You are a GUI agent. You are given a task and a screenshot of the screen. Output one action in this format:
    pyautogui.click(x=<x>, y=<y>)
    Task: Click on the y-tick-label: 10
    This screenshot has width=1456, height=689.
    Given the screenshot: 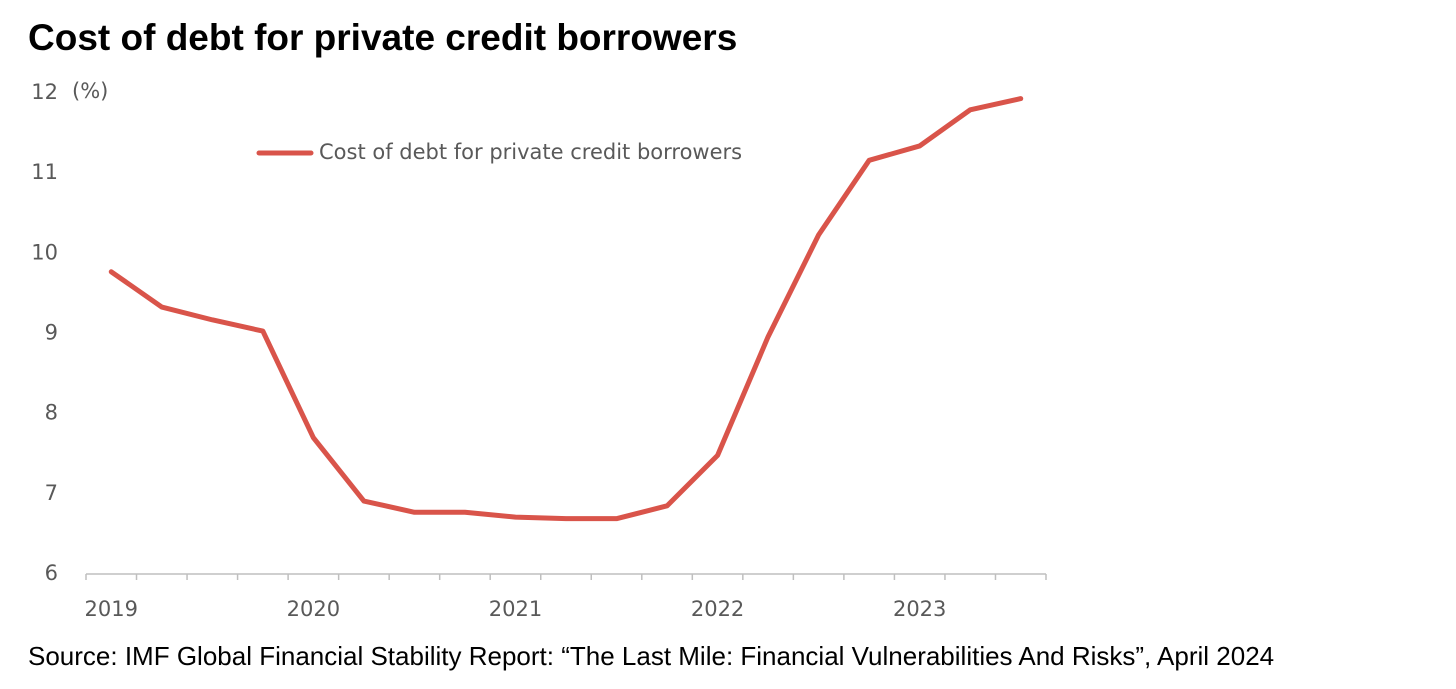 What is the action you would take?
    pyautogui.click(x=44, y=252)
    